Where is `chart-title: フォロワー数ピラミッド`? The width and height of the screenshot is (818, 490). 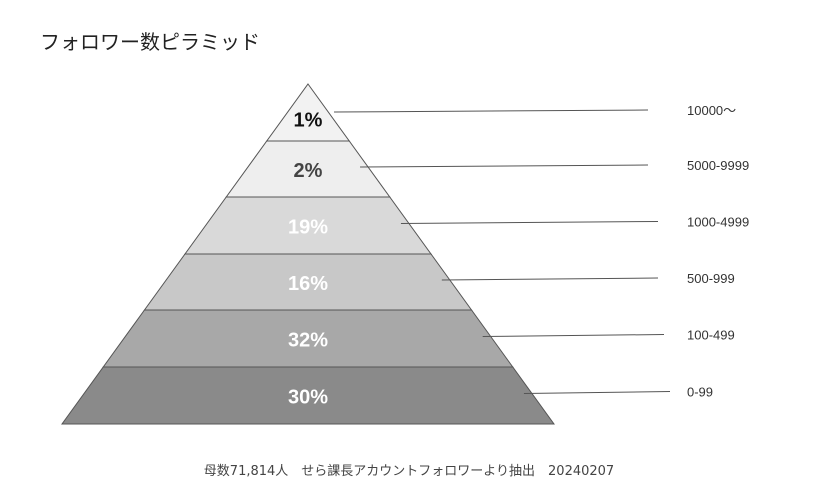
chart-title: フォロワー数ピラミッド is located at coordinates (150, 42).